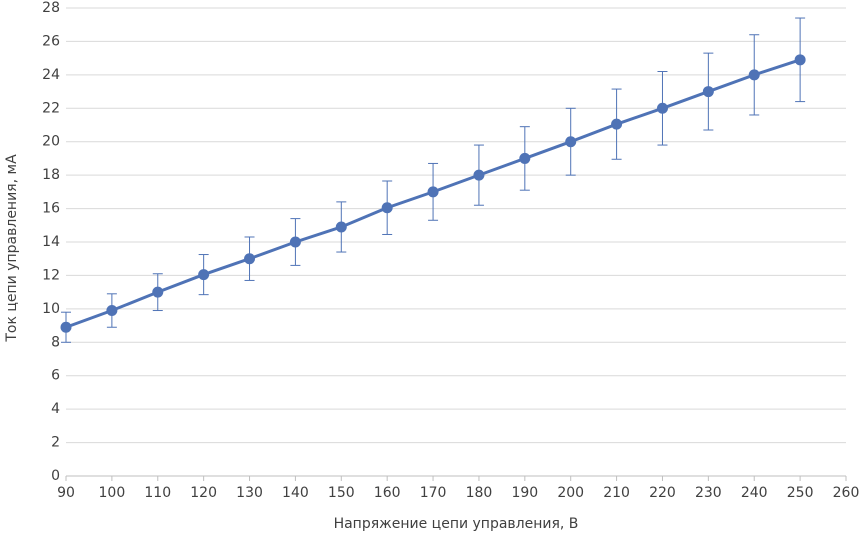 The image size is (863, 538). What do you see at coordinates (295, 493) in the screenshot?
I see `x-tick-label: 140` at bounding box center [295, 493].